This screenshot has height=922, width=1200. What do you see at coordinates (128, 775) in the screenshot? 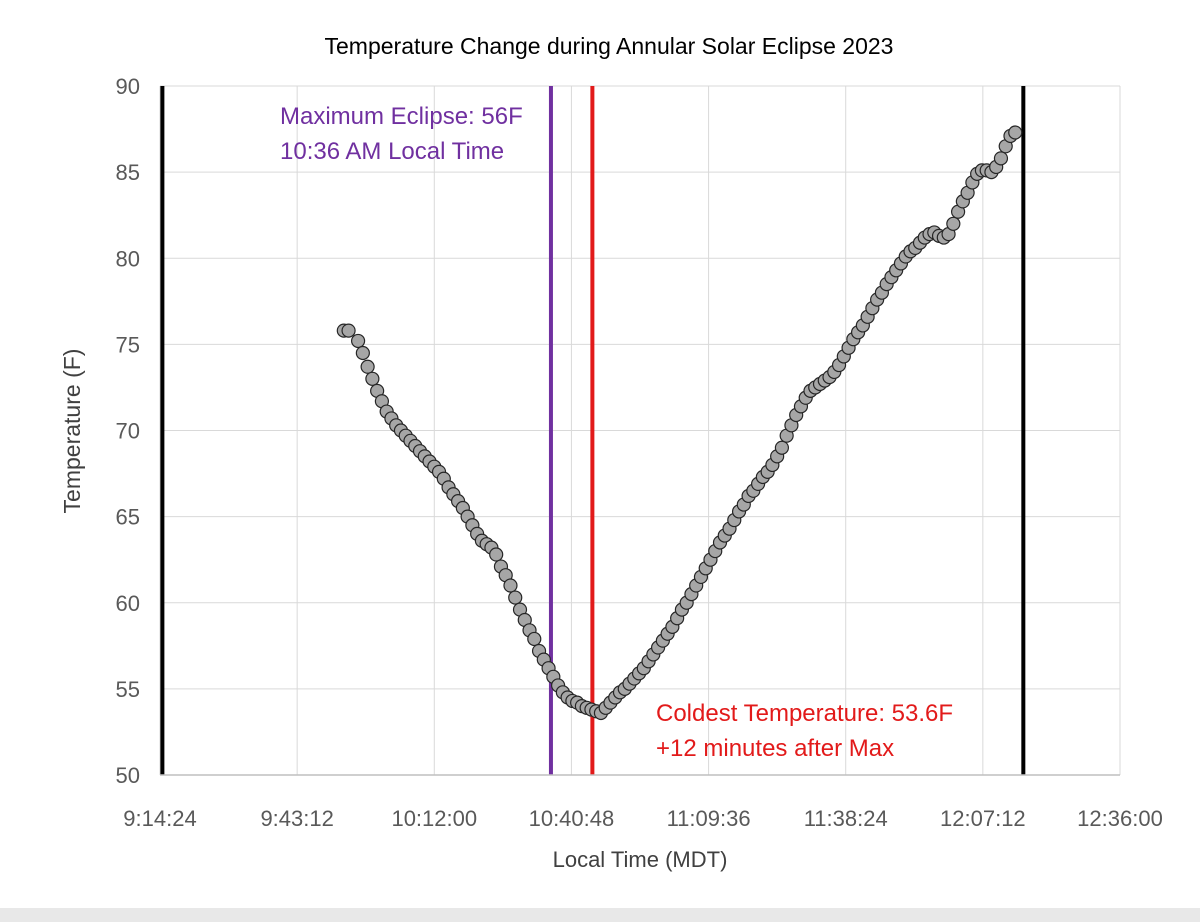
I see `y-tick-label: 50` at bounding box center [128, 775].